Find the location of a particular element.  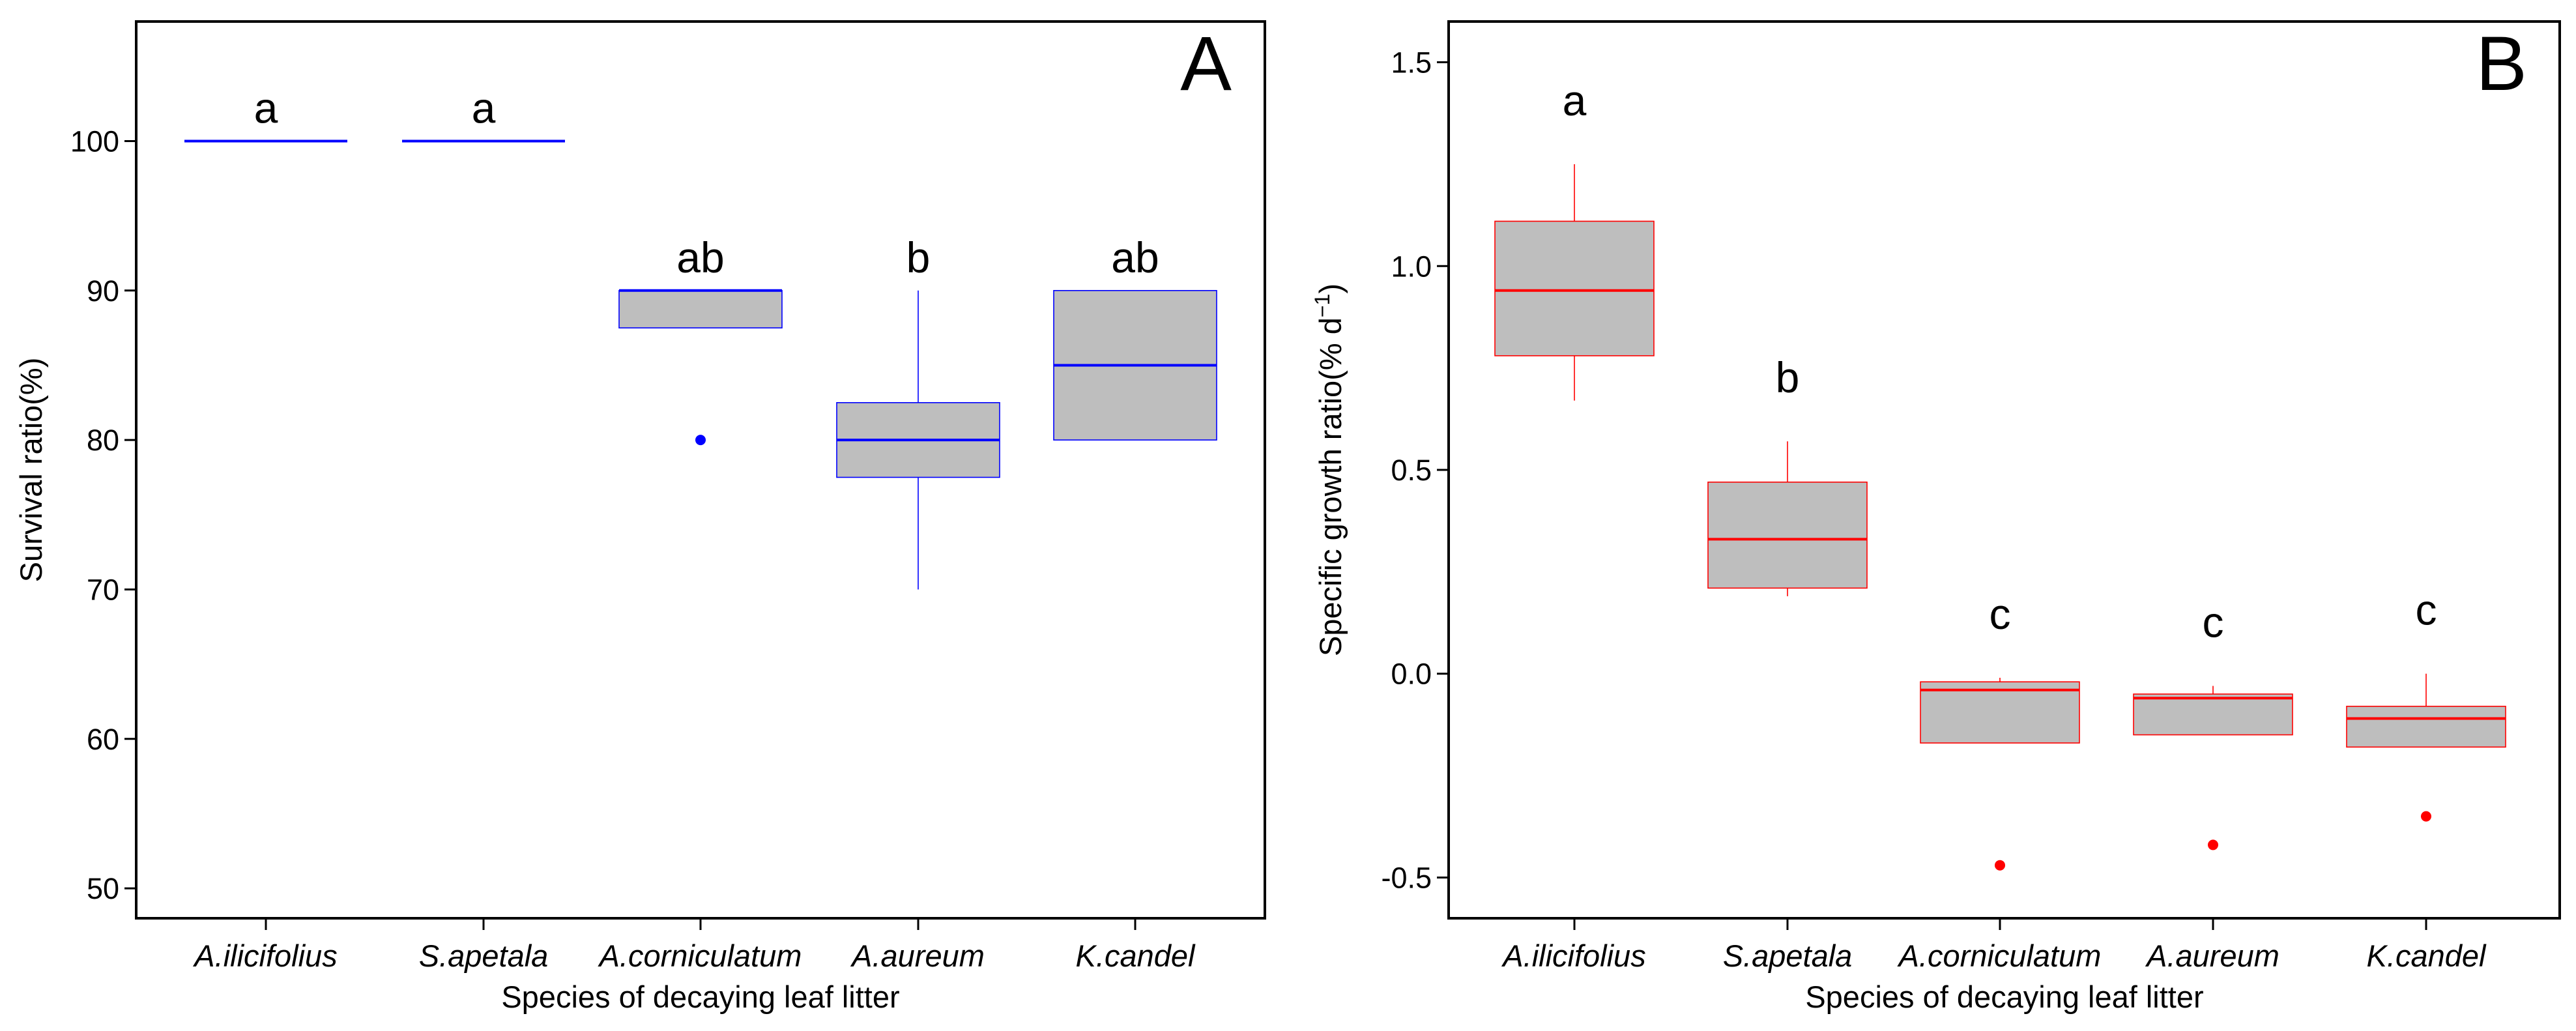

y-tick-label: 1.5 is located at coordinates (1411, 63).